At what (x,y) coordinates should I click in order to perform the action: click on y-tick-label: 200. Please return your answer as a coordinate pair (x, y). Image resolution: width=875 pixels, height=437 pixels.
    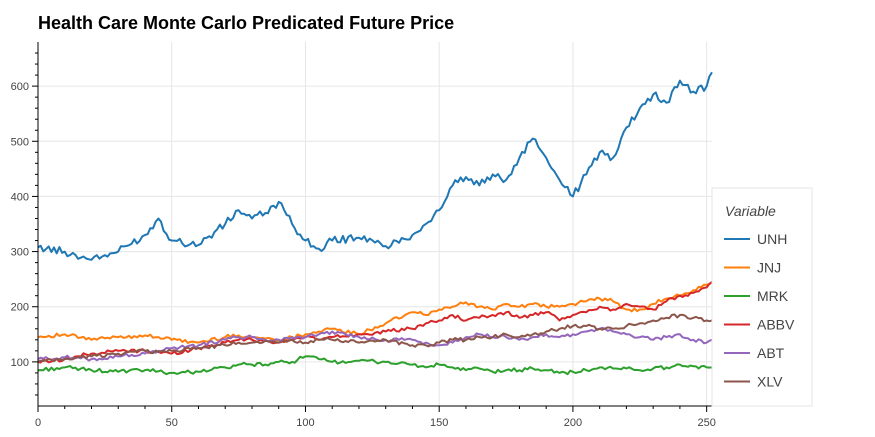
    Looking at the image, I should click on (20, 308).